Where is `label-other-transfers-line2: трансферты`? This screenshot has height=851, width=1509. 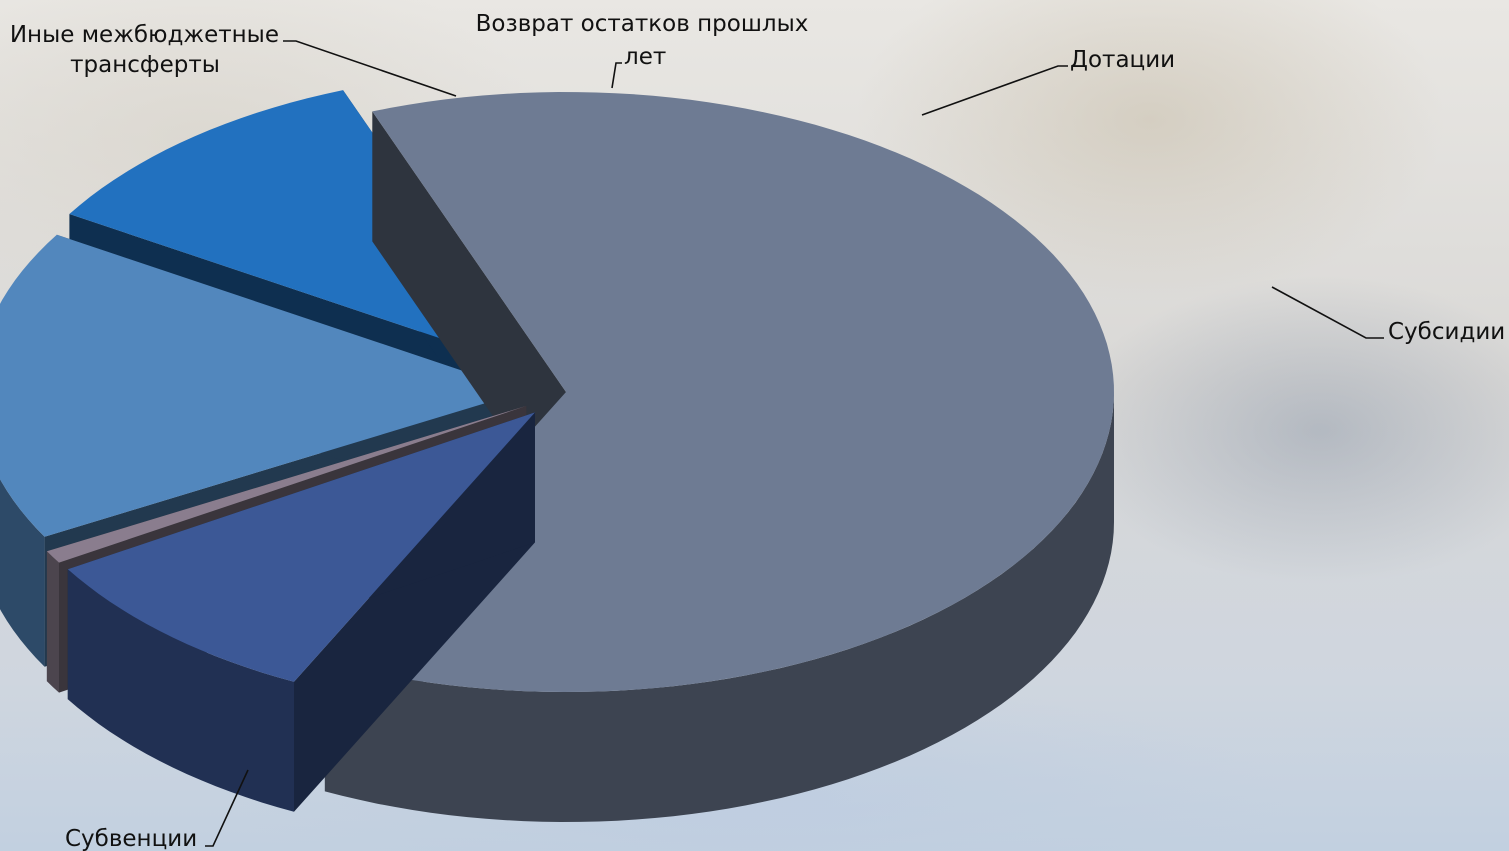
label-other-transfers-line2: трансферты is located at coordinates (145, 65).